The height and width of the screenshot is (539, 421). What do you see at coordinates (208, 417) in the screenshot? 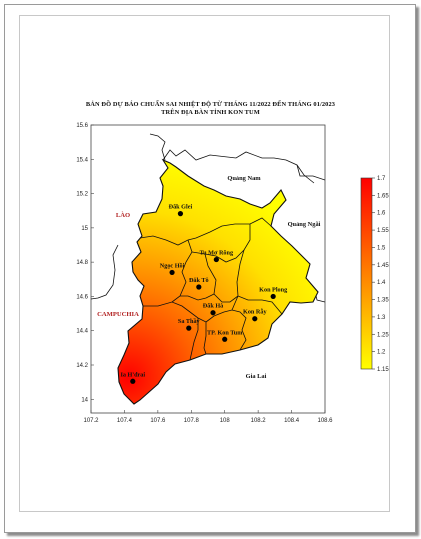
I see `x-axis-ticks: 107.2 107.4 107.6 107.8 108 108.2 108.4 108.6` at bounding box center [208, 417].